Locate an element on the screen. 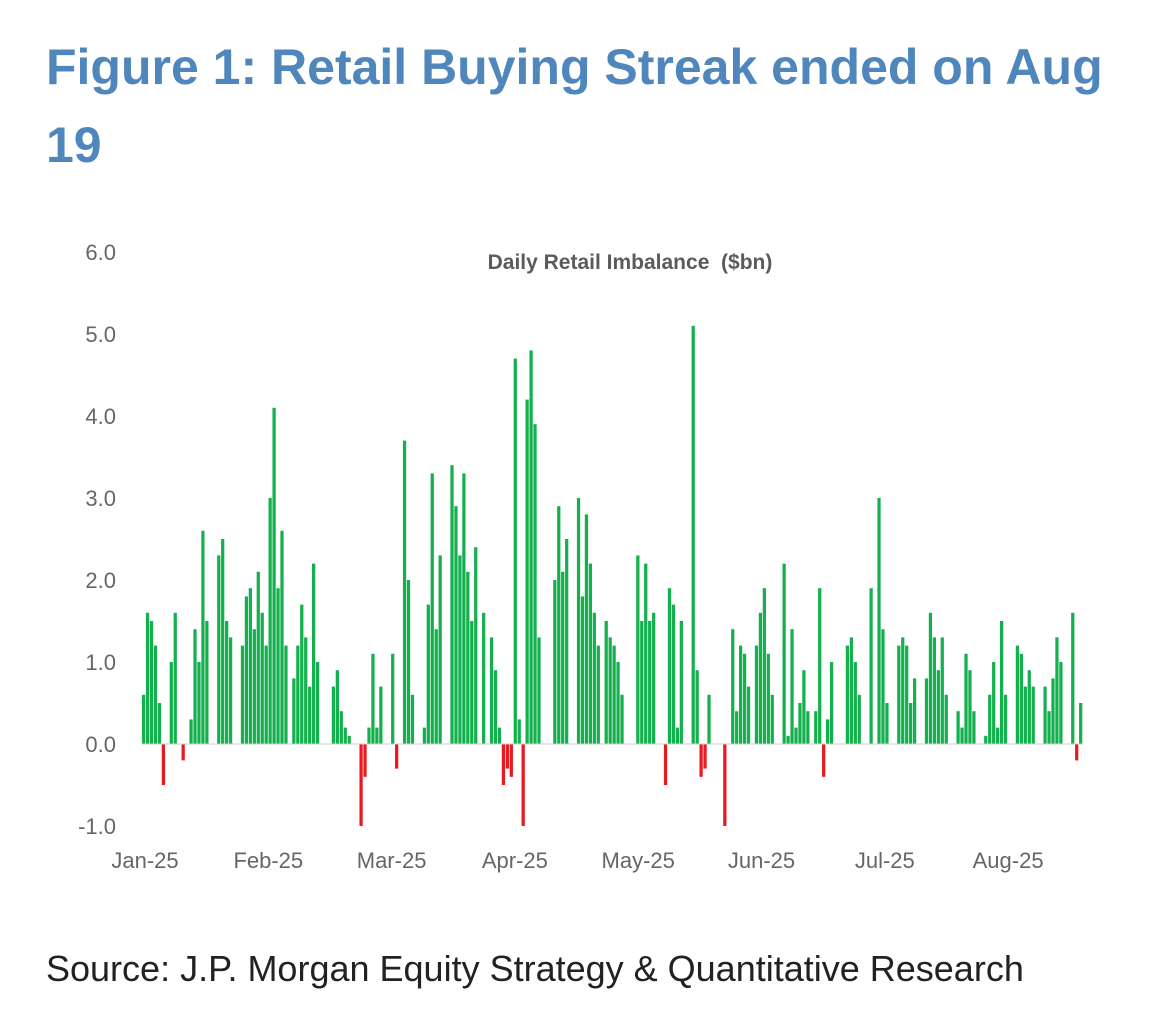 This screenshot has height=1016, width=1158. y-tick-label: 1.0 is located at coordinates (100, 662).